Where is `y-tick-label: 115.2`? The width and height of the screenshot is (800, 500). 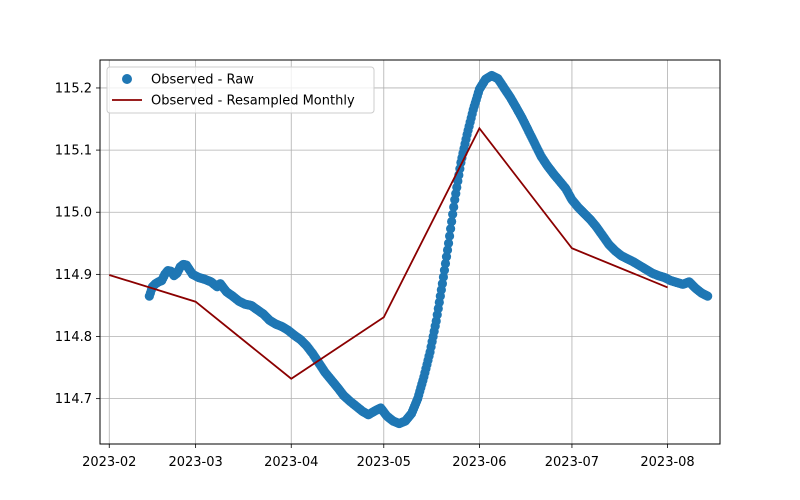
y-tick-label: 115.2 is located at coordinates (73, 88).